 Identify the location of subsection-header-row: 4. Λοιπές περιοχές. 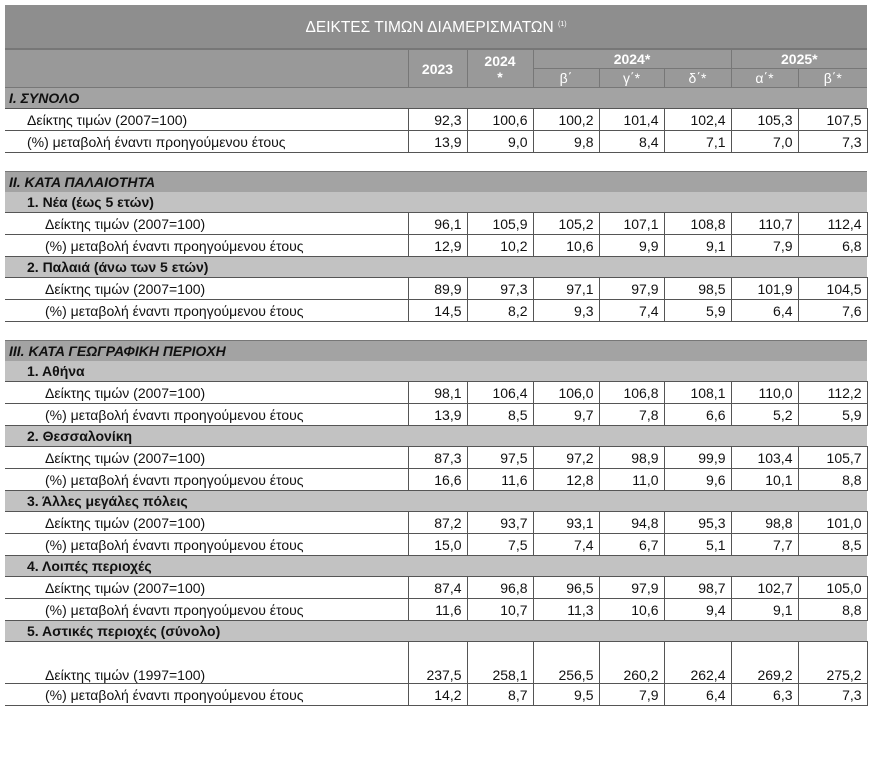
(436, 566).